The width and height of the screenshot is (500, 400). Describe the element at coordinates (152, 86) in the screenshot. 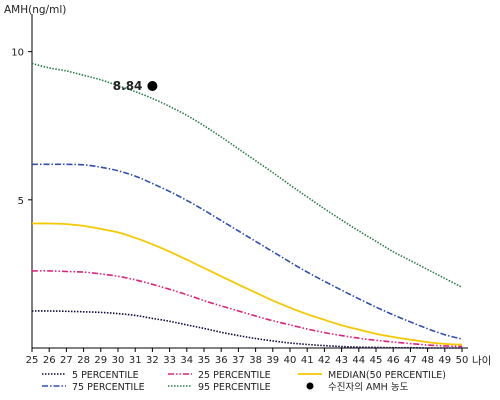

I see `patient-marker-point` at that location.